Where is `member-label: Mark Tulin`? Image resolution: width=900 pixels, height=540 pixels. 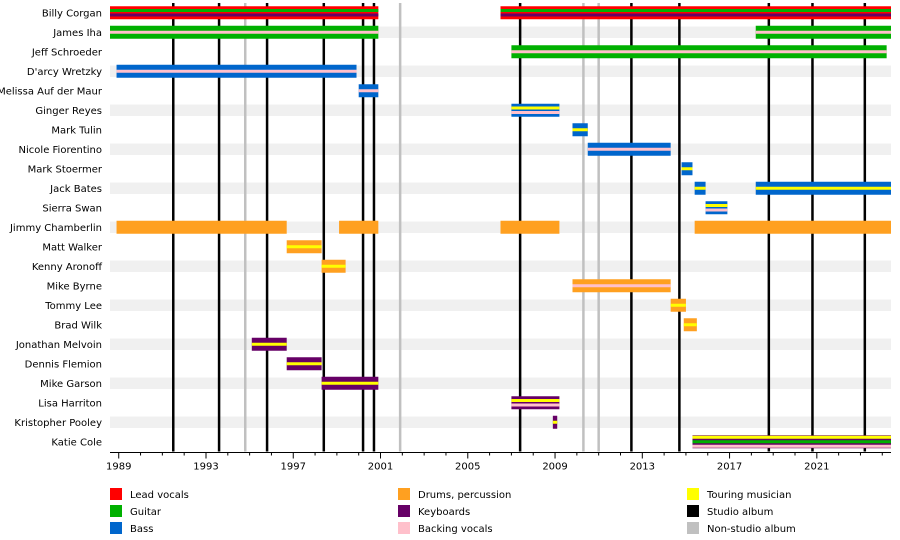 member-label: Mark Tulin is located at coordinates (76, 130).